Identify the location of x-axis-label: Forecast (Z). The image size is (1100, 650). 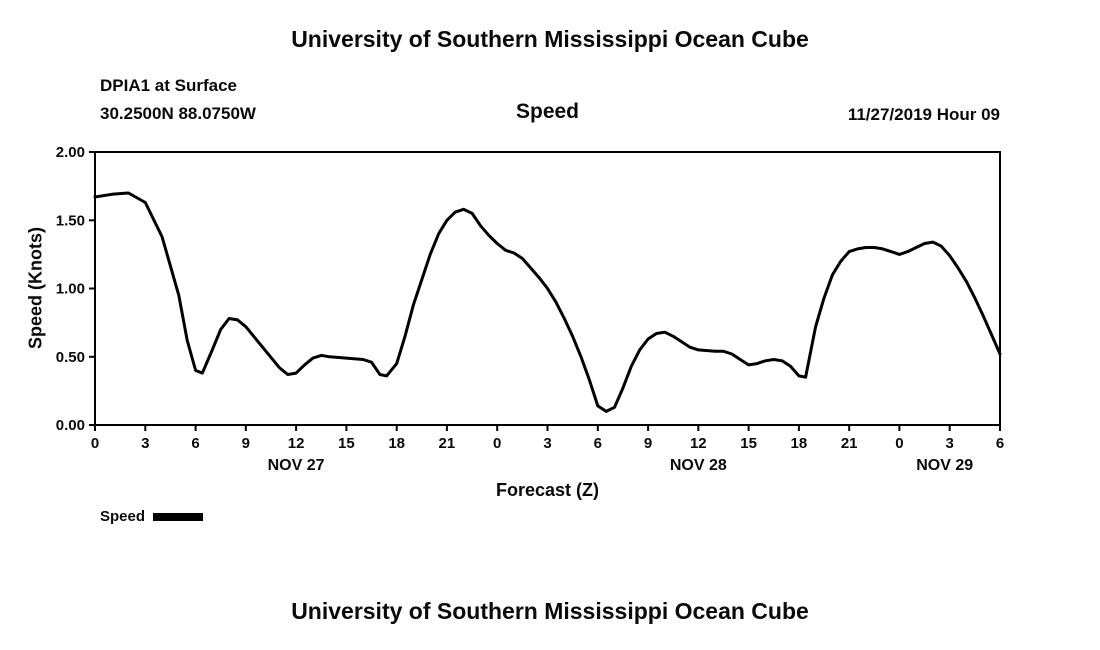
(547, 490).